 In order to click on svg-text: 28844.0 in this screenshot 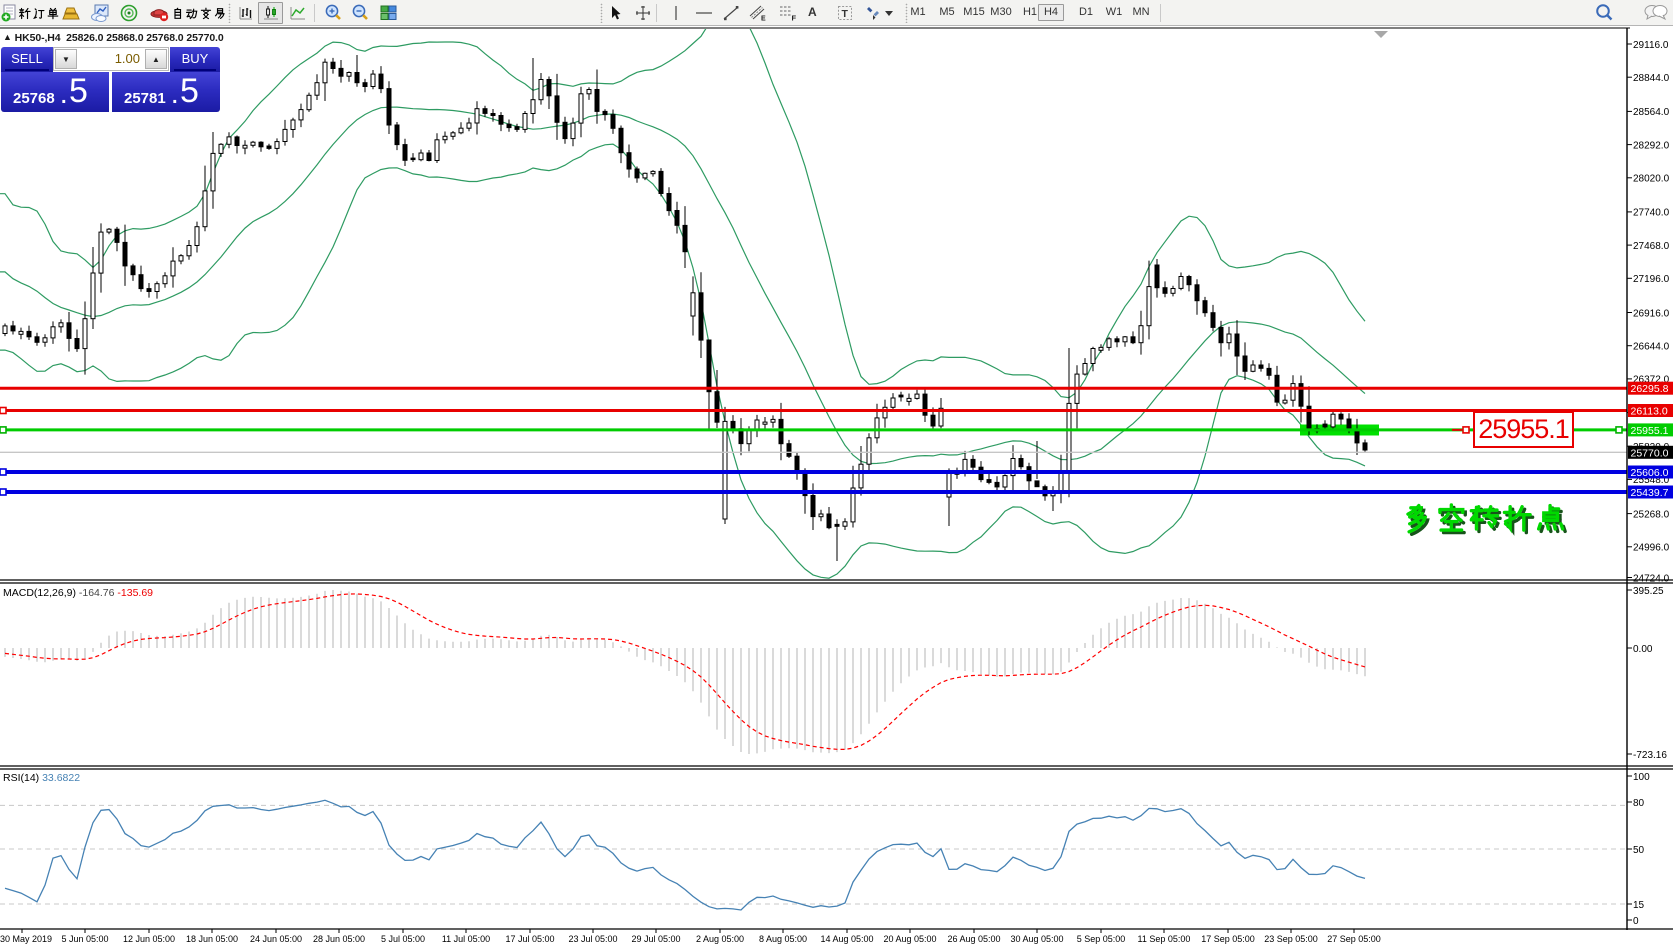, I will do `click(1651, 78)`.